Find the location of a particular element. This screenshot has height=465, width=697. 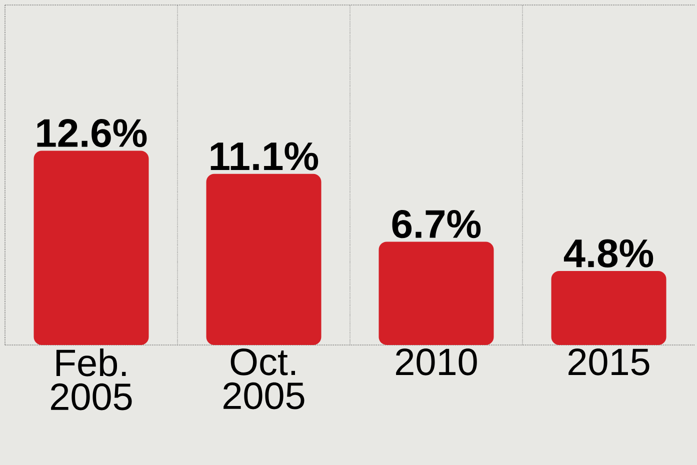

x-tick-label: 2015 is located at coordinates (609, 362).